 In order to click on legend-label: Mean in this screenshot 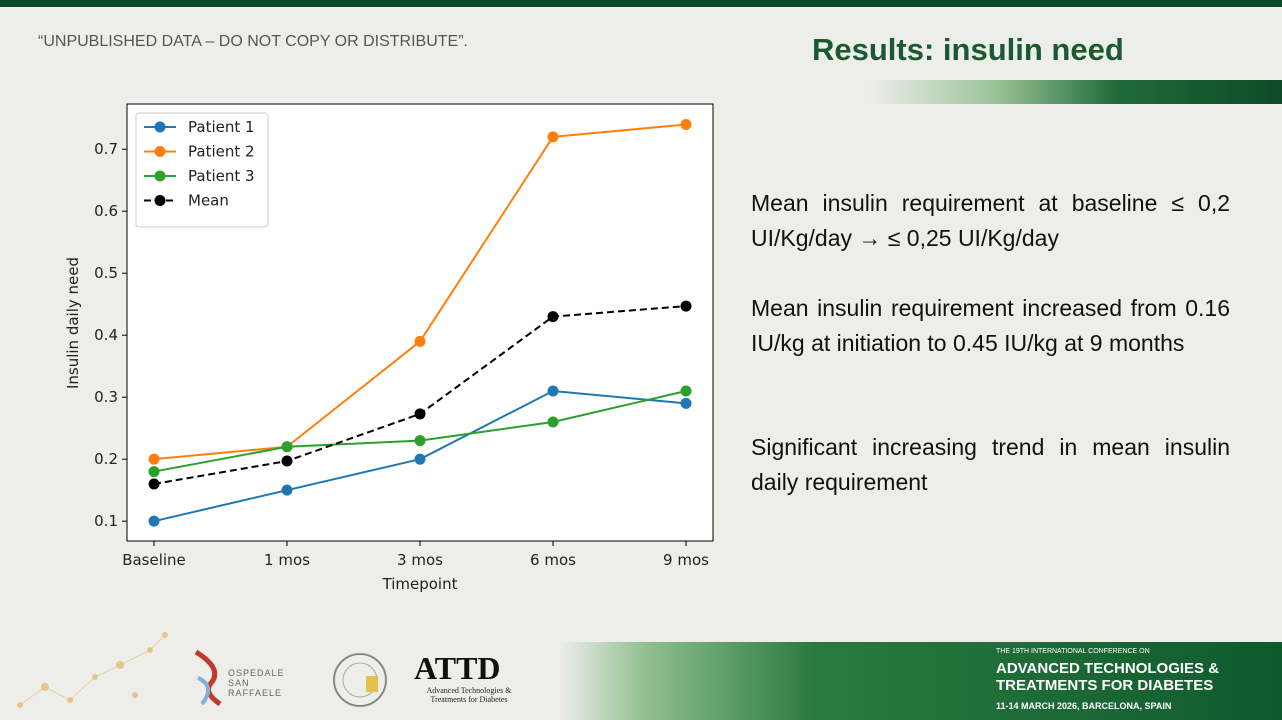, I will do `click(208, 201)`.